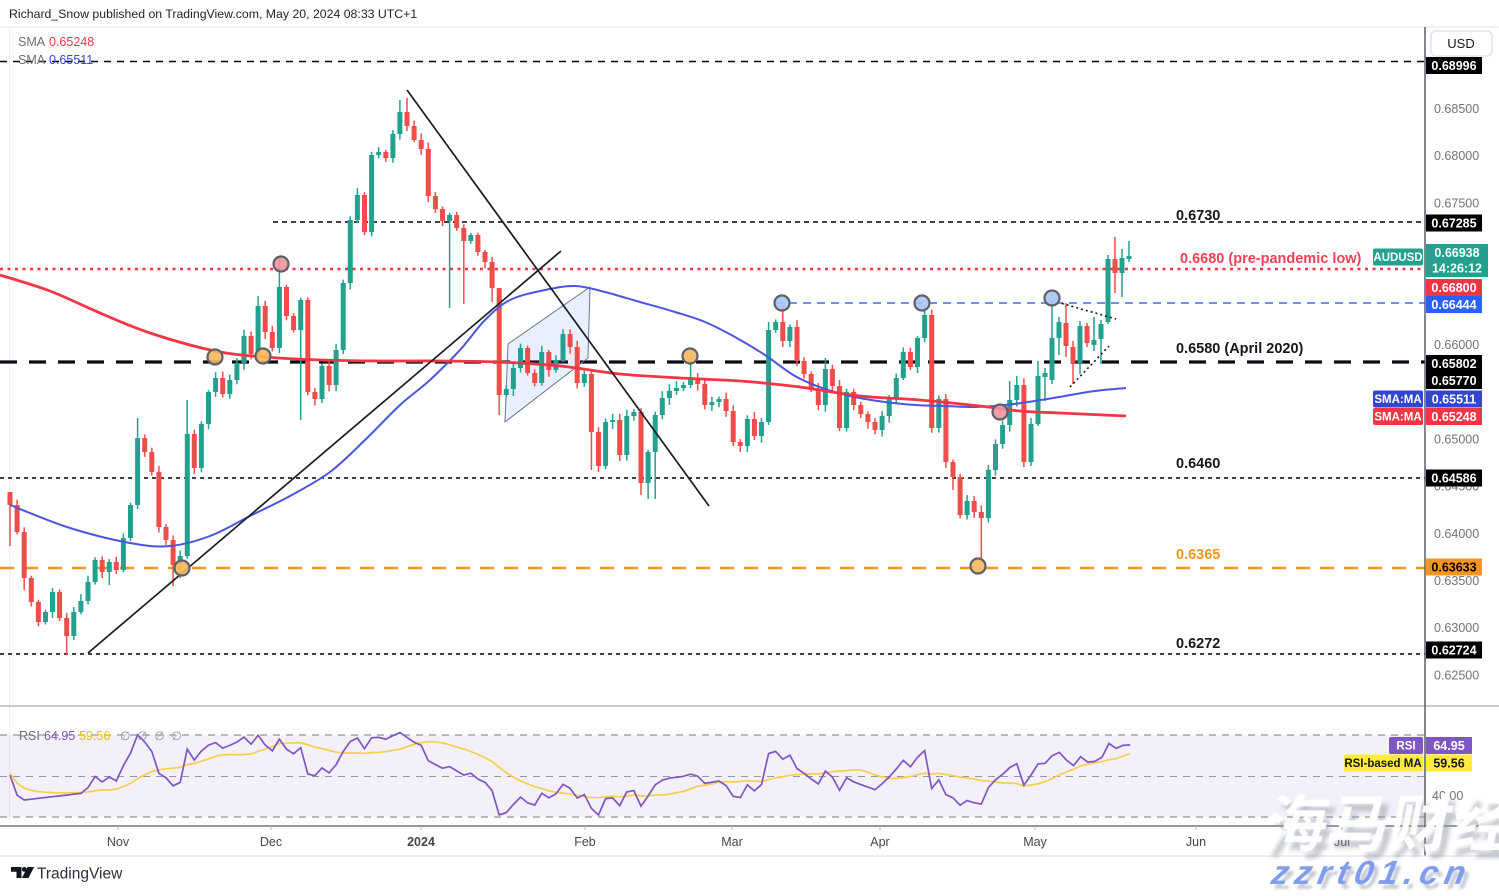 The width and height of the screenshot is (1499, 896). What do you see at coordinates (1456, 109) in the screenshot?
I see `svg-text: 0.68500` at bounding box center [1456, 109].